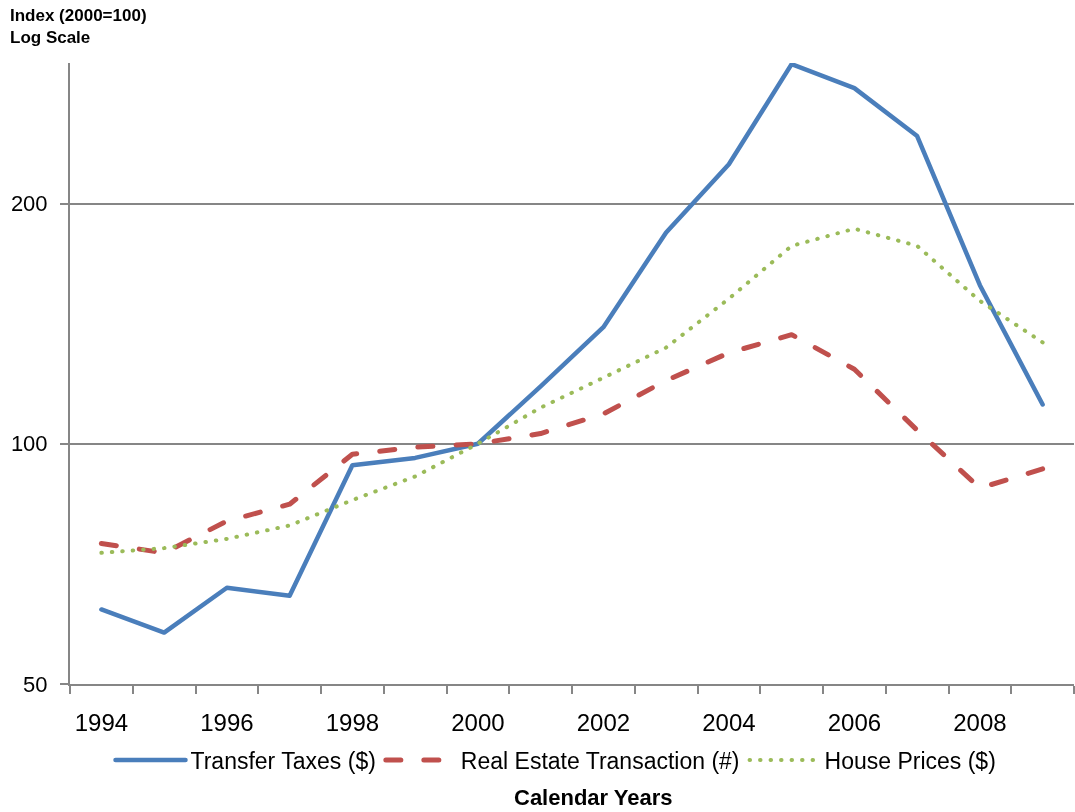 This screenshot has height=812, width=1075. What do you see at coordinates (603, 722) in the screenshot?
I see `x-tick-label: 2002` at bounding box center [603, 722].